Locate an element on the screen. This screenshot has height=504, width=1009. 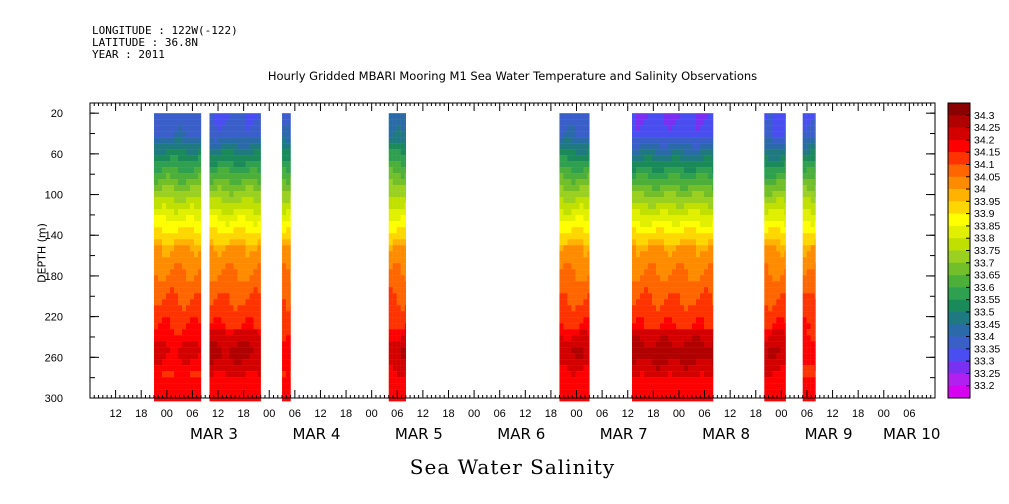
data-segment is located at coordinates (286, 257).